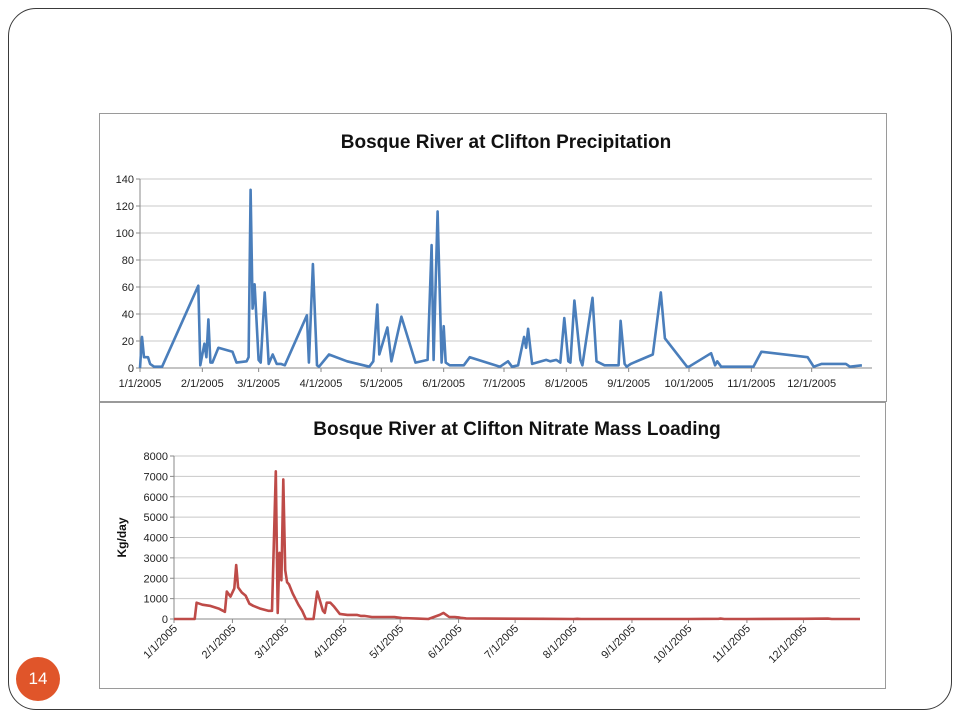 The height and width of the screenshot is (720, 960). Describe the element at coordinates (566, 384) in the screenshot. I see `x-tick-label: 8/1/2005` at that location.